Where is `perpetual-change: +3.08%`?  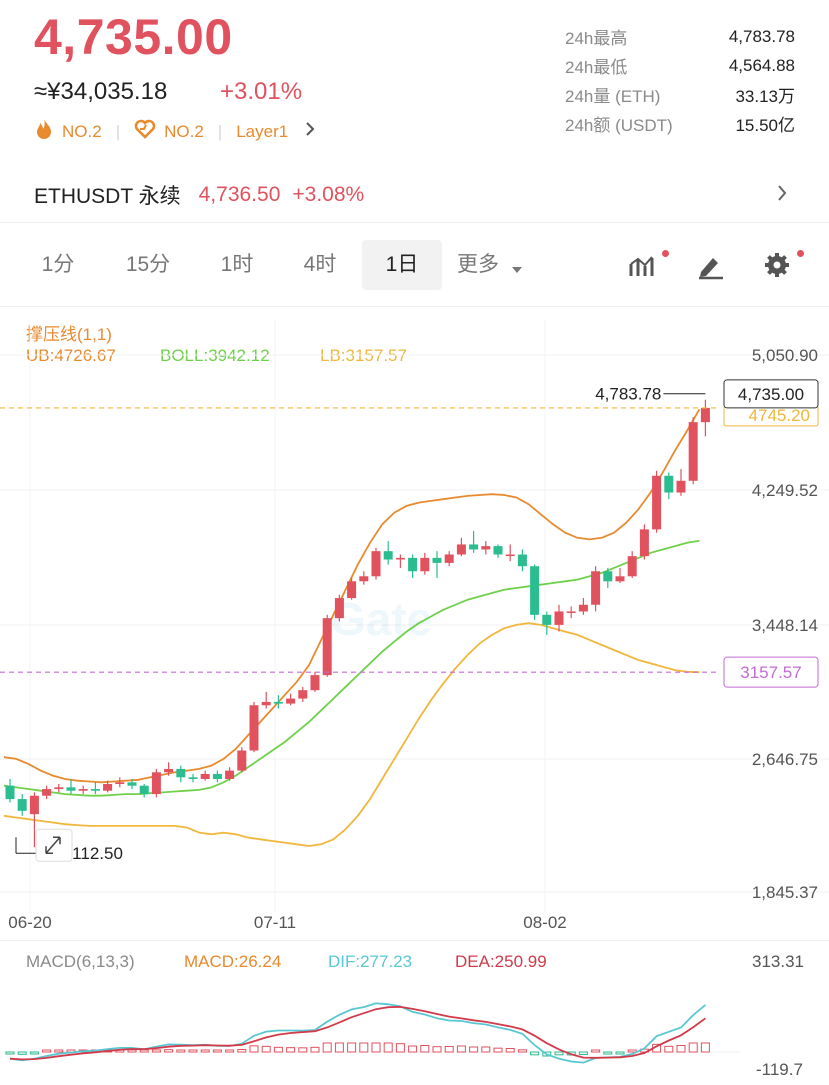
perpetual-change: +3.08% is located at coordinates (328, 194).